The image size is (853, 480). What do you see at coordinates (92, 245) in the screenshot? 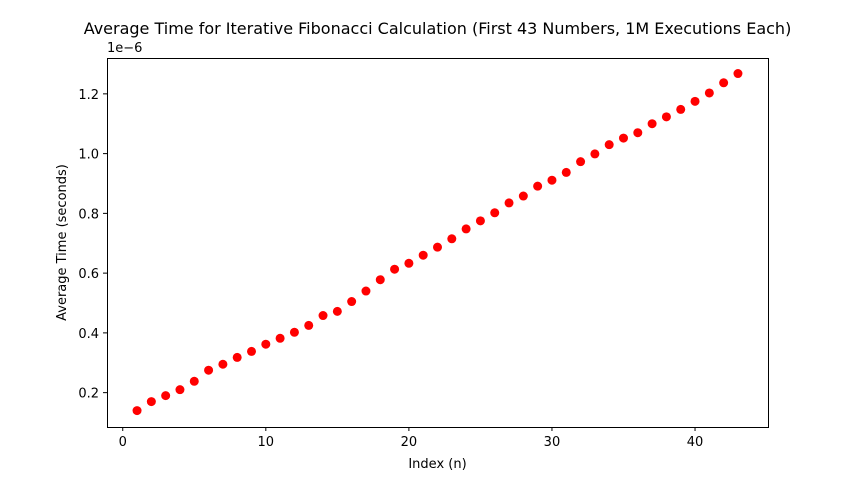
I see `y-axis-ticks: 0.2 0.4 0.6 0.8 1.0 1.2` at bounding box center [92, 245].